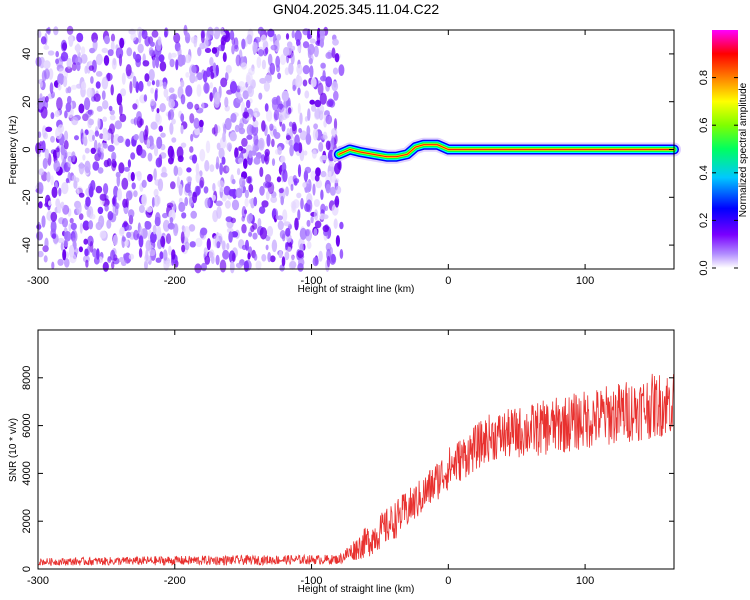 This screenshot has height=600, width=750. I want to click on x-tick-label: -100, so click(312, 281).